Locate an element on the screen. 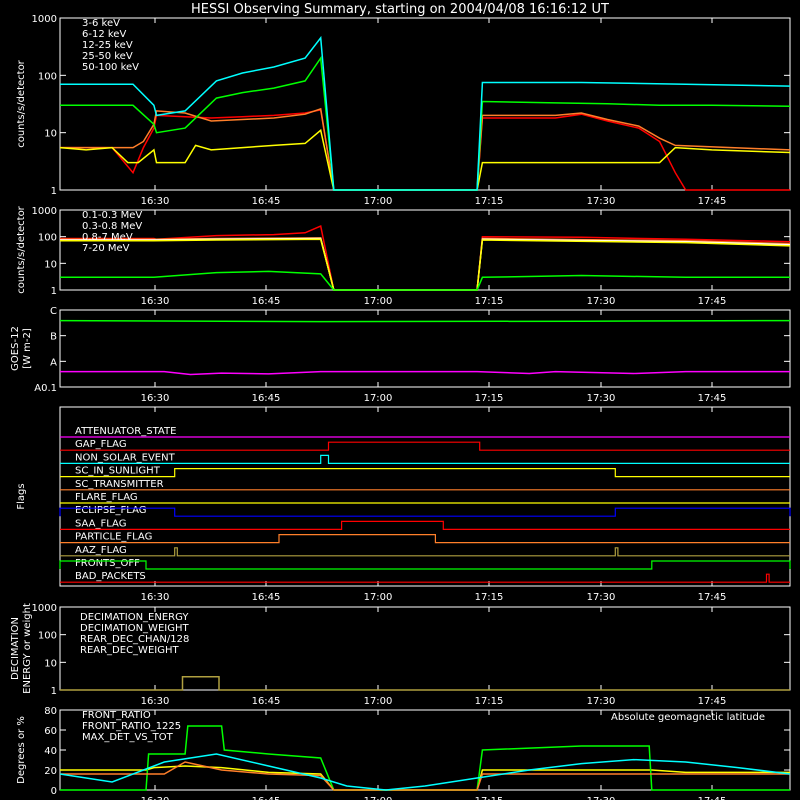 The width and height of the screenshot is (800, 800). flag-label: GAP_FLAG is located at coordinates (101, 444).